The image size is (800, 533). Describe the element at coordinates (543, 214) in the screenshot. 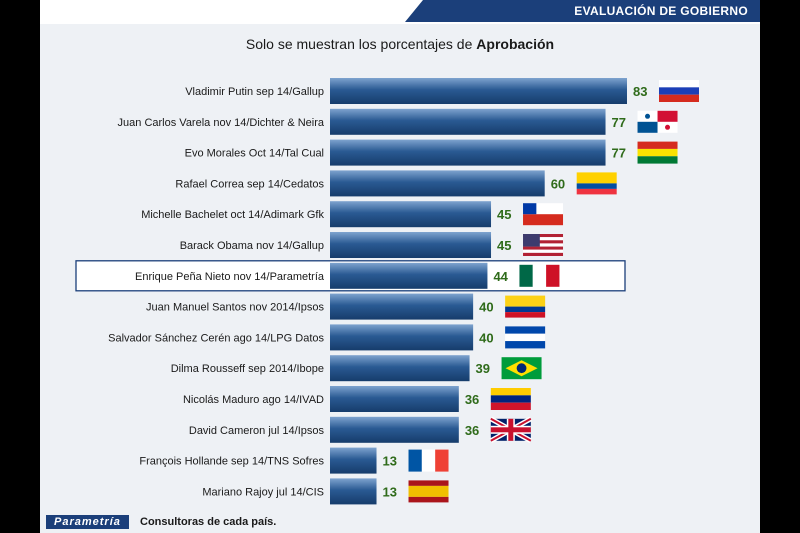

I see `chile-flag` at that location.